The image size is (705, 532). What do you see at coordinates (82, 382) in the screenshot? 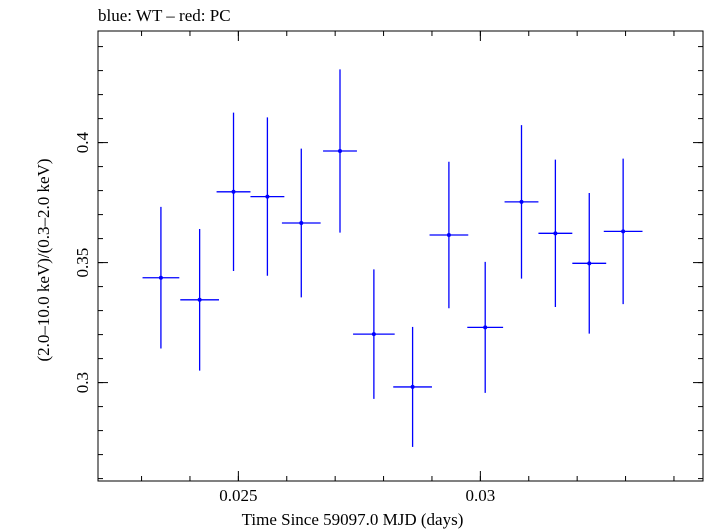
I see `y-tick-label: 0.3` at bounding box center [82, 382].